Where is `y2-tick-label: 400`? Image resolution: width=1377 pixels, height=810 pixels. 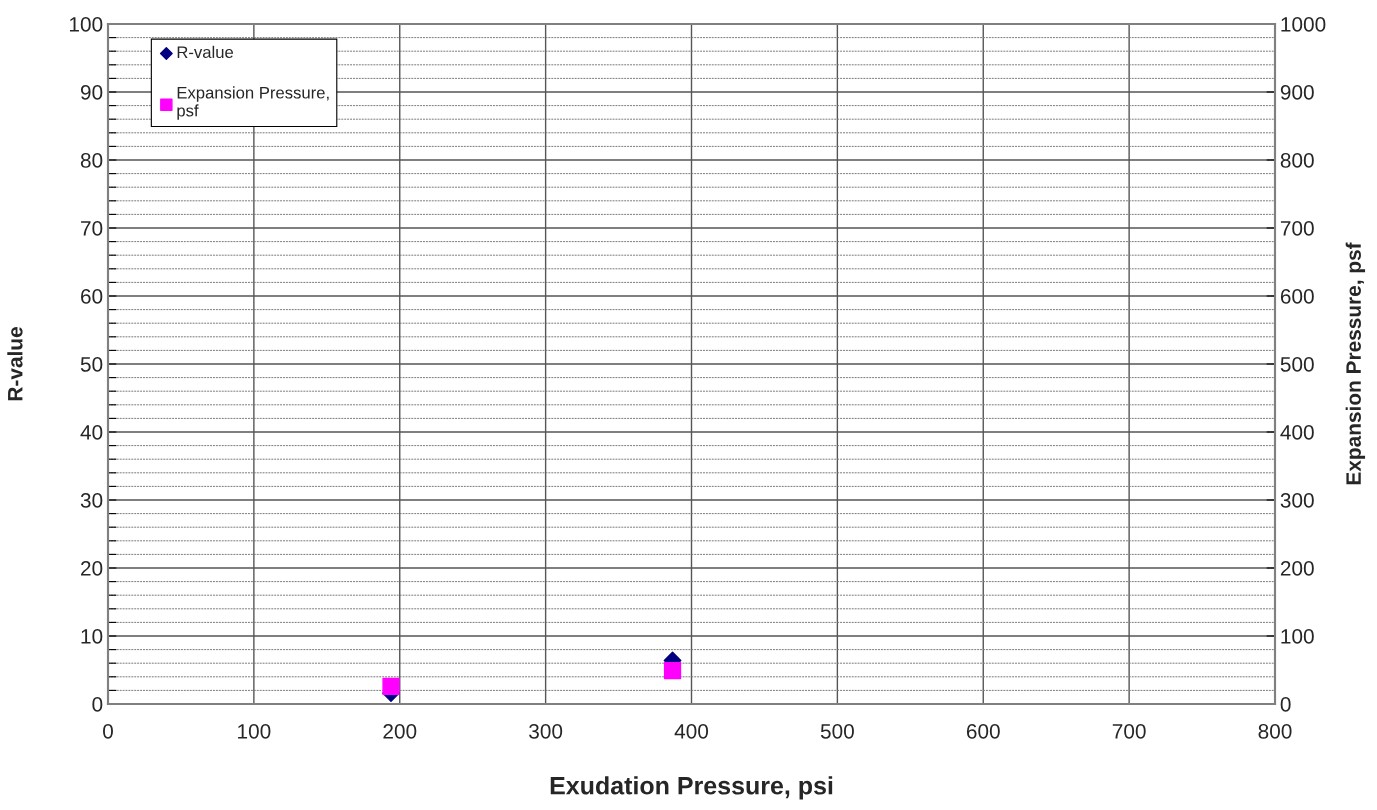 y2-tick-label: 400 is located at coordinates (1297, 432).